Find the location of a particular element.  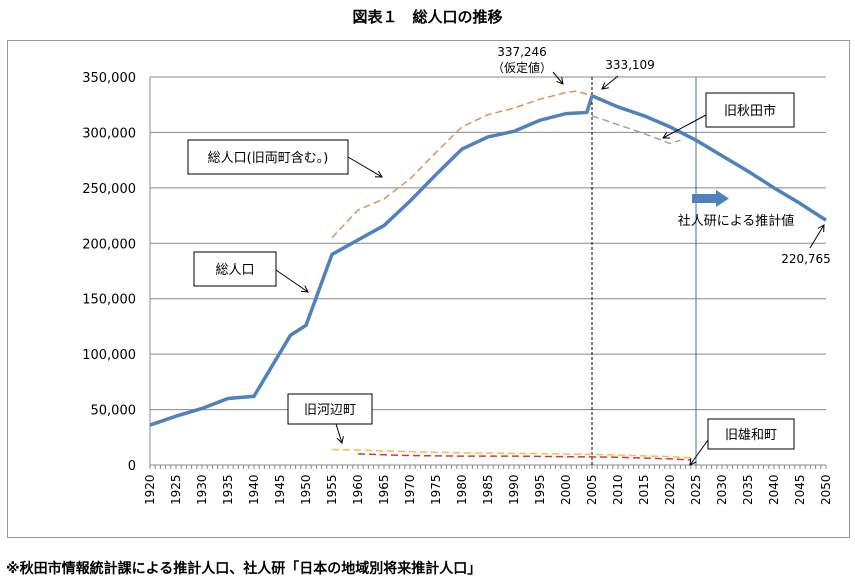

y-tick-label: 300,000 is located at coordinates (109, 133).